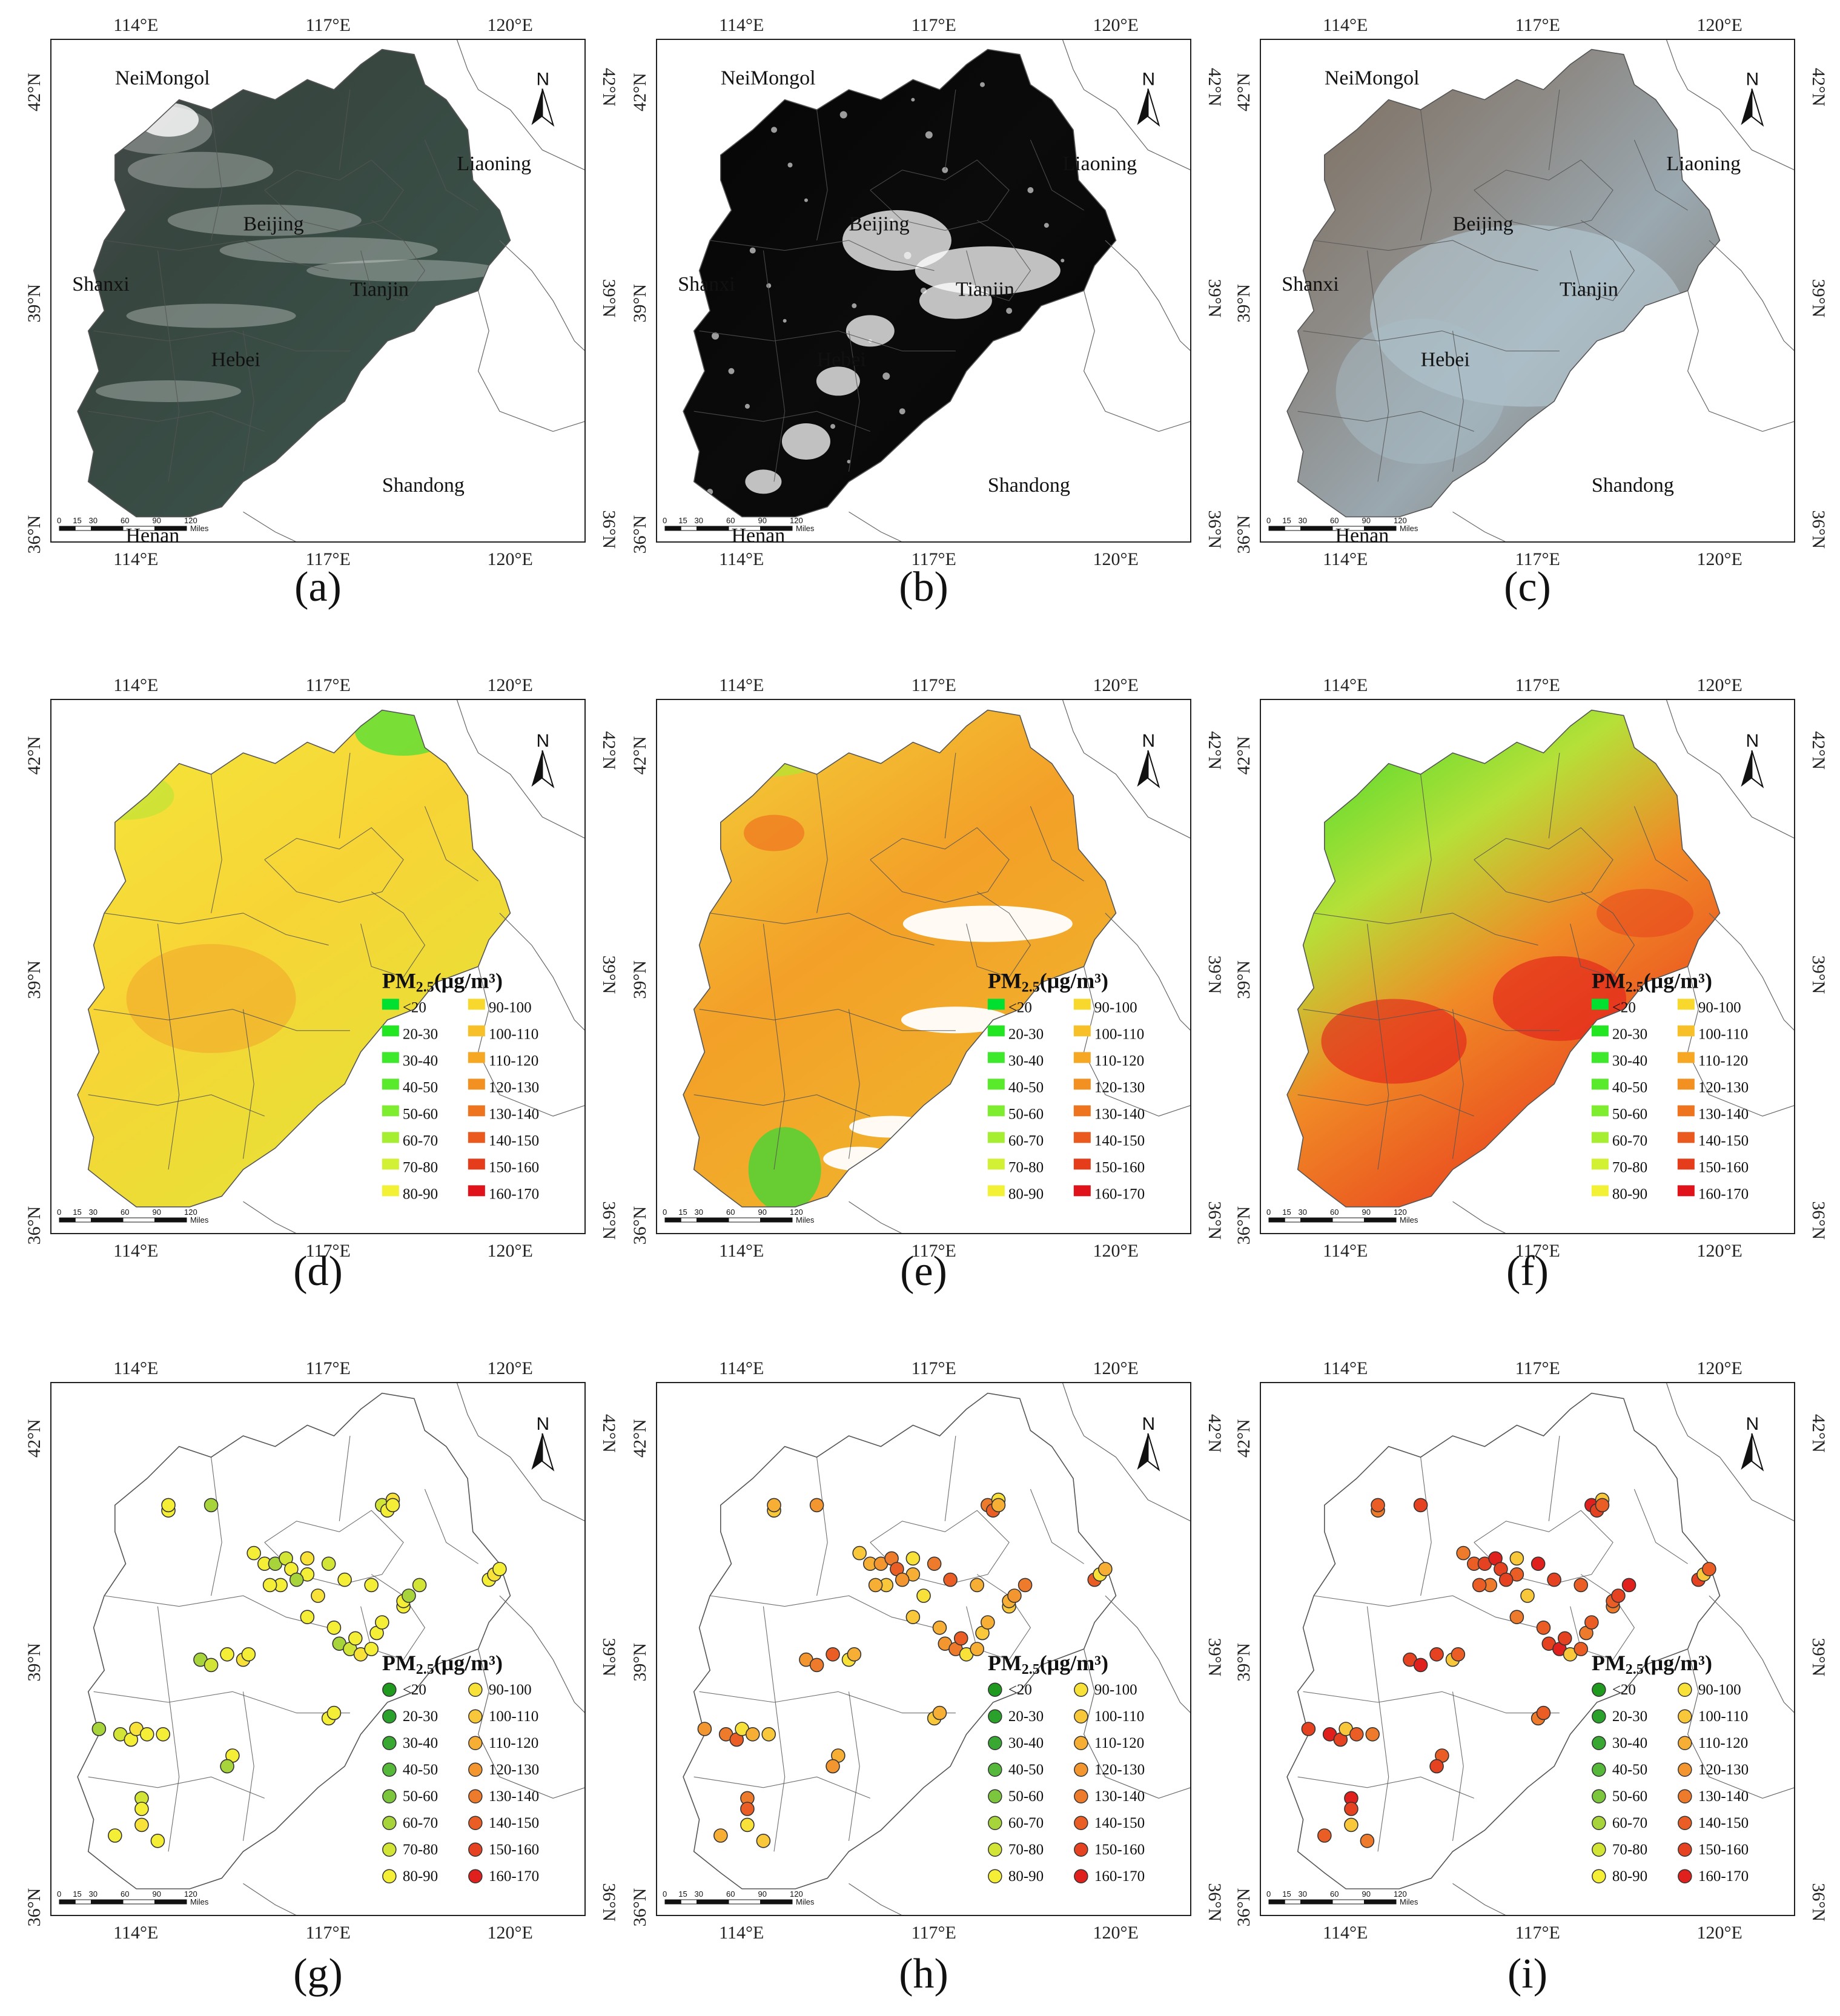 Image resolution: width=1840 pixels, height=2016 pixels. I want to click on scale-unit: Miles, so click(806, 1220).